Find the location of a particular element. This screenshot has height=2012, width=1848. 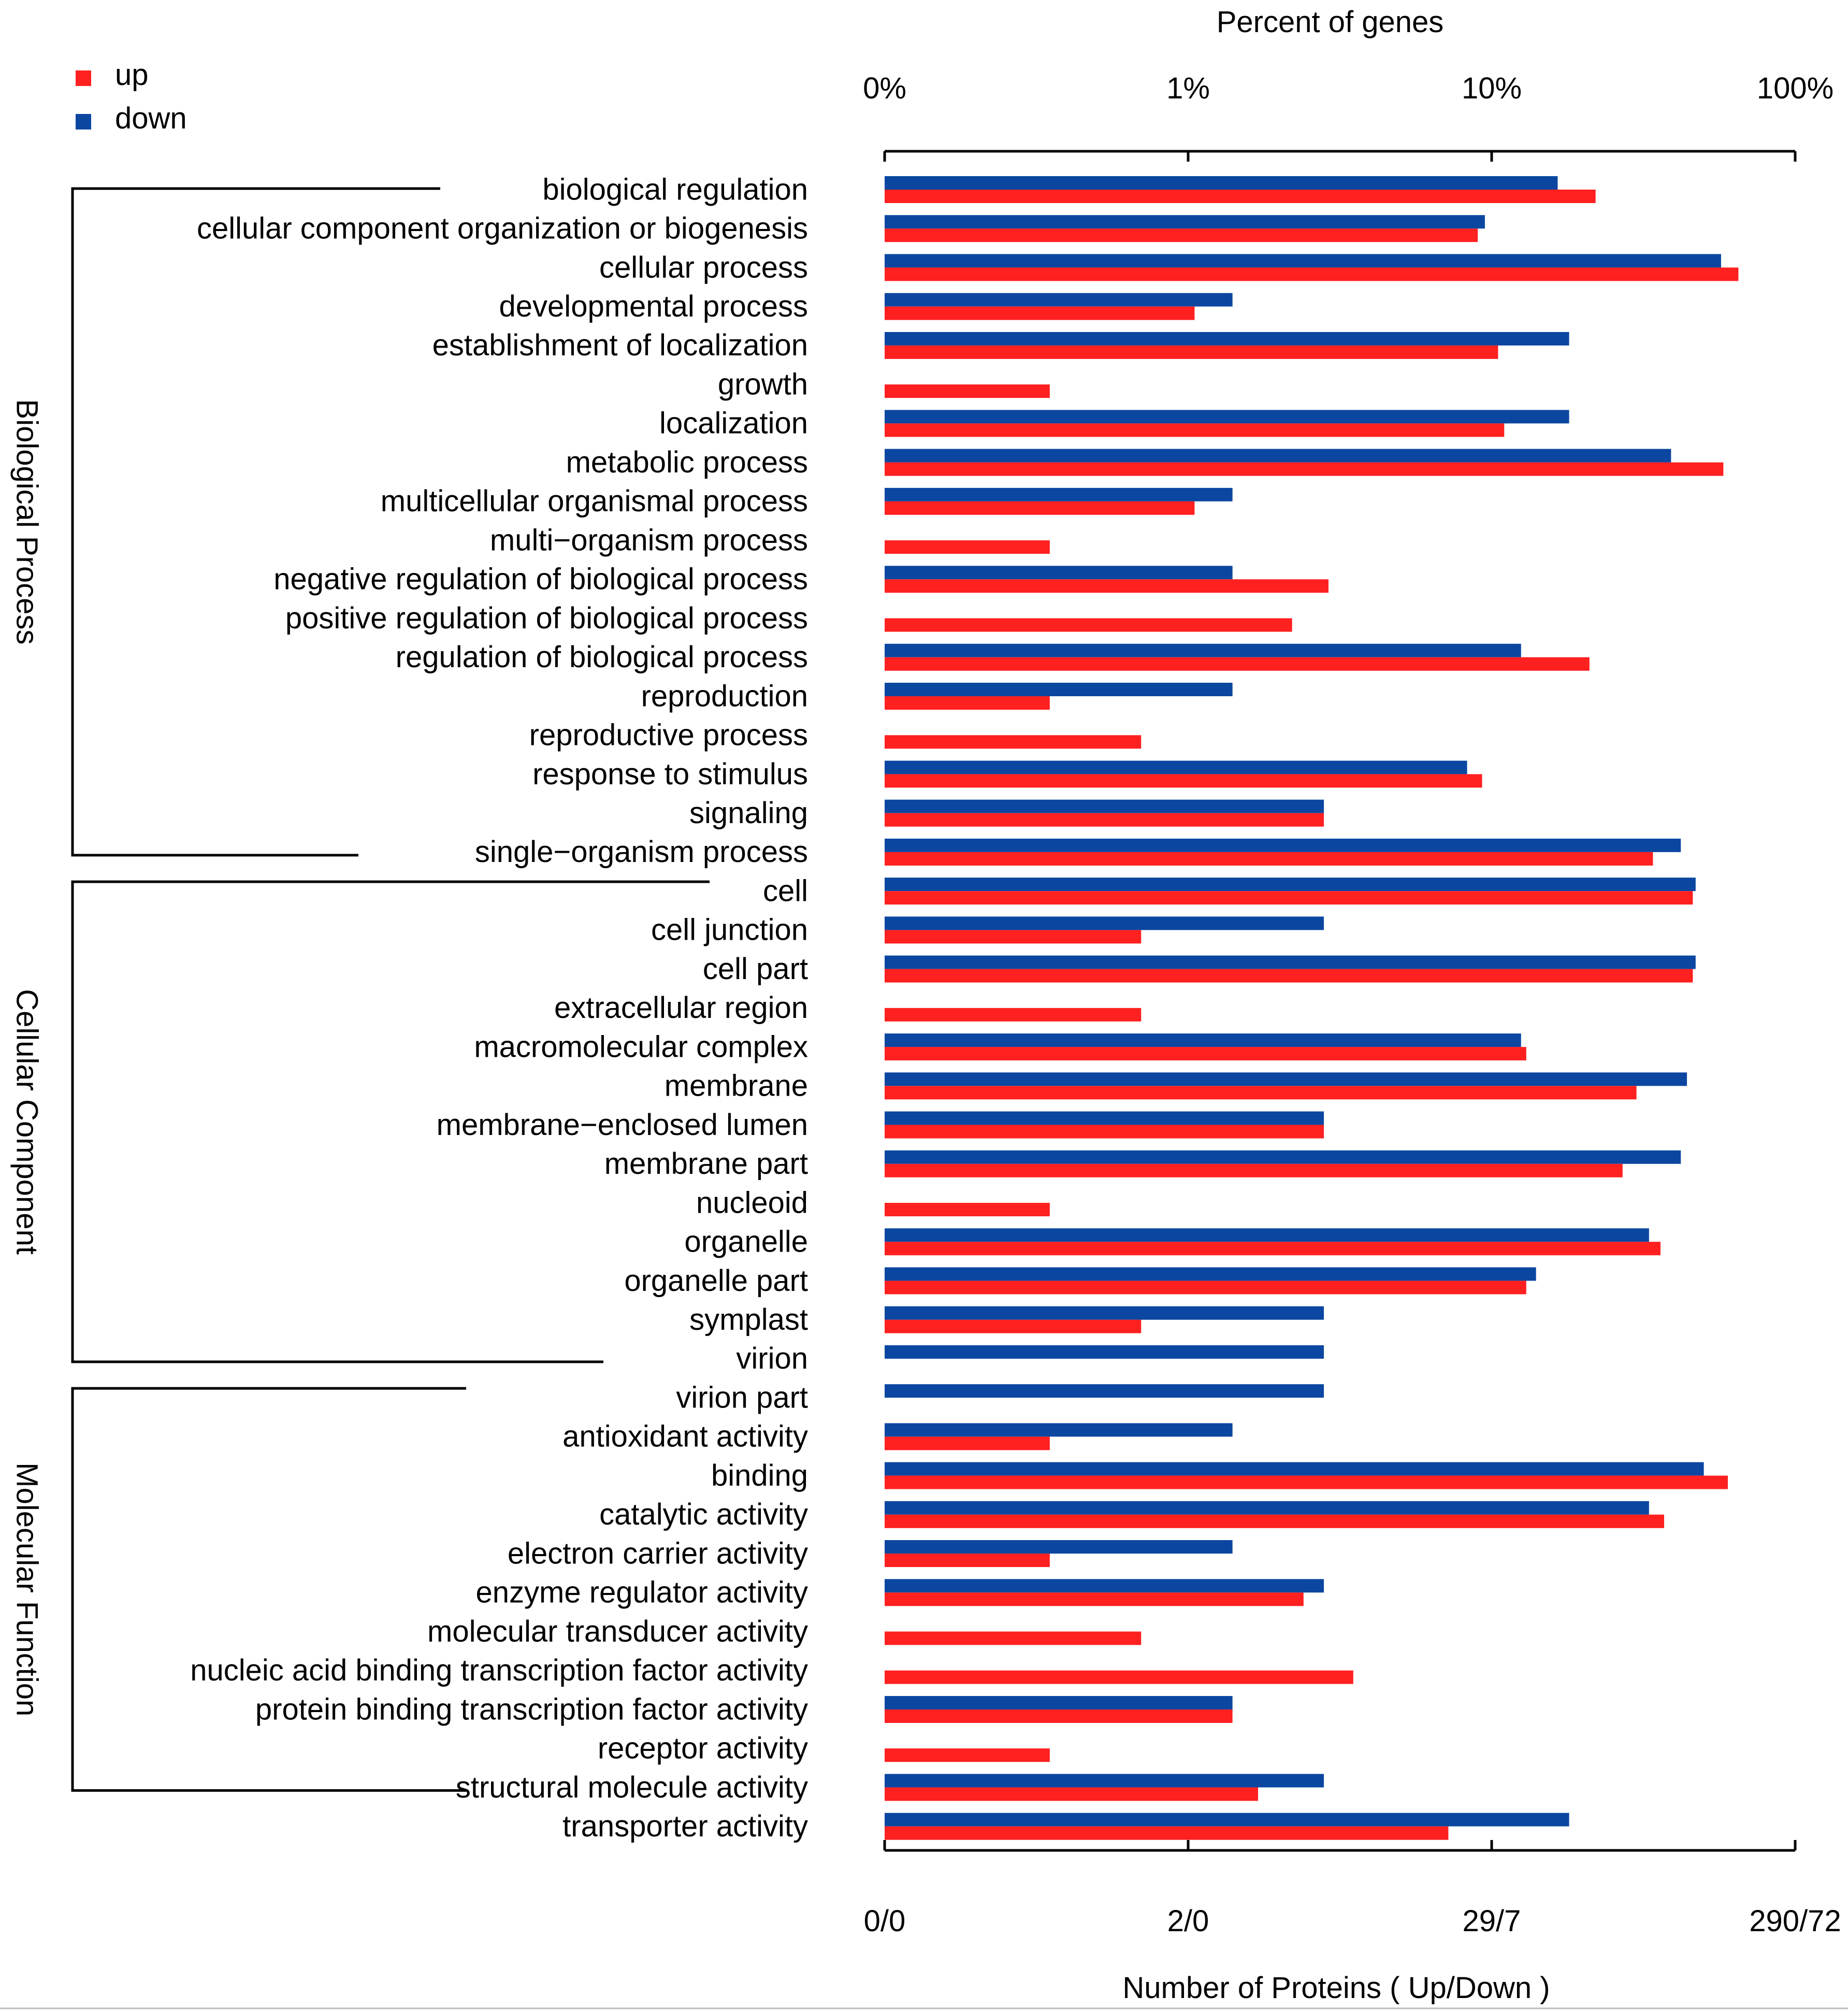

category-label: metabolic process is located at coordinates (687, 462).